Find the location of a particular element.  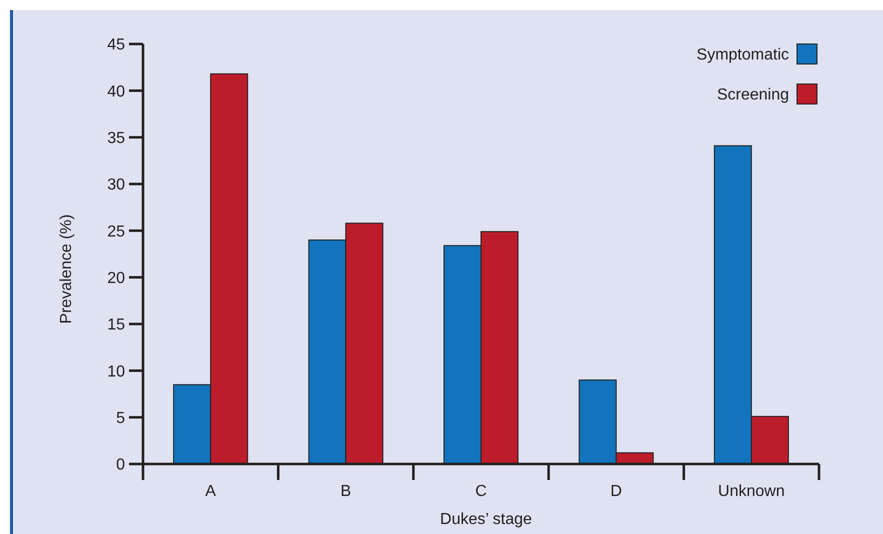

x-tick-label: C is located at coordinates (481, 491).